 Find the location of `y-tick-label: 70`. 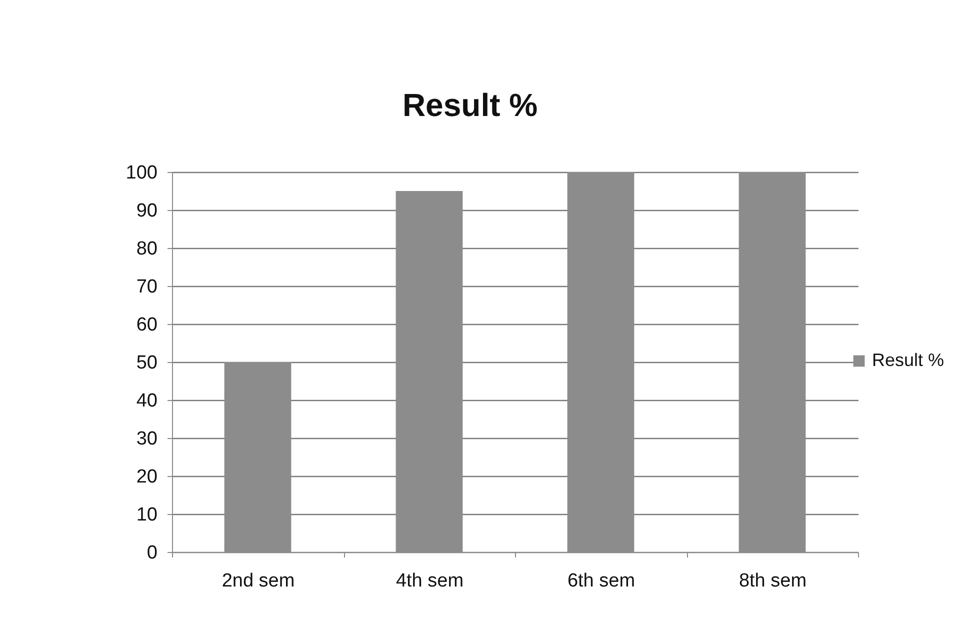

y-tick-label: 70 is located at coordinates (147, 287).